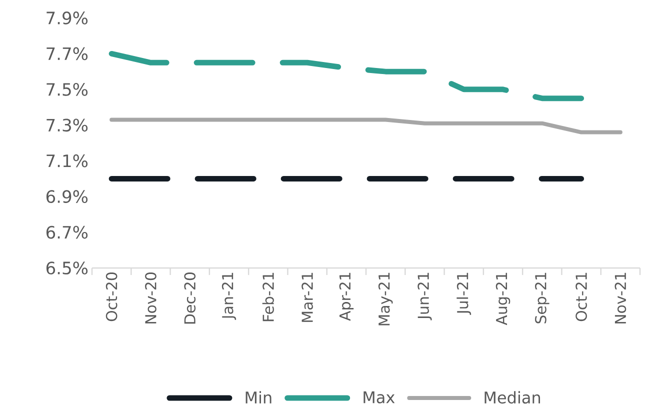 Image resolution: width=666 pixels, height=415 pixels. I want to click on legend-label: Median, so click(512, 397).